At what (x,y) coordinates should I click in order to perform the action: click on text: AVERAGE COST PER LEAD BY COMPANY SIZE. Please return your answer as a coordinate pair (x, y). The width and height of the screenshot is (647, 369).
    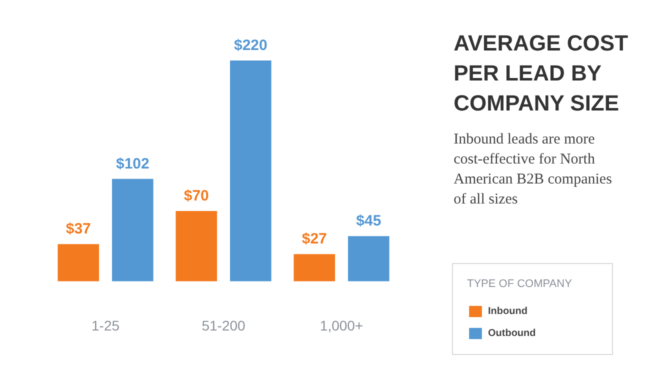
    Looking at the image, I should click on (541, 73).